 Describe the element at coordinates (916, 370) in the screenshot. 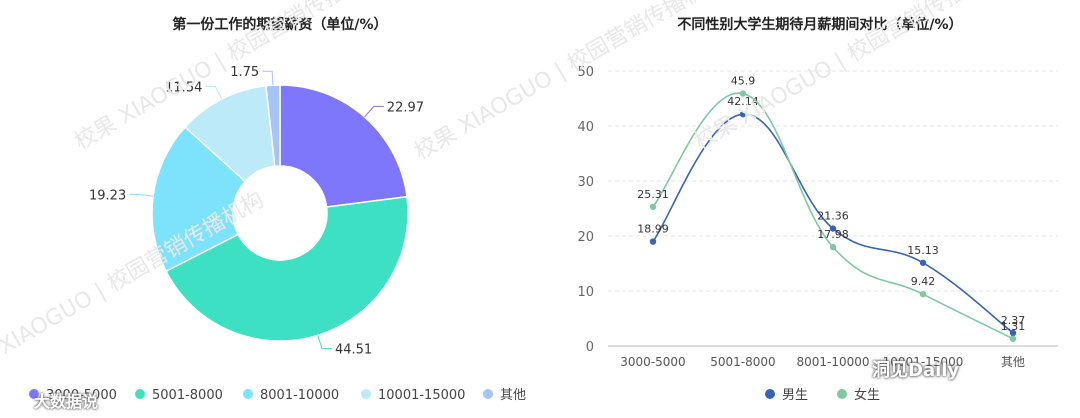

I see `brand-wechat-mark: 洞见Daily` at that location.